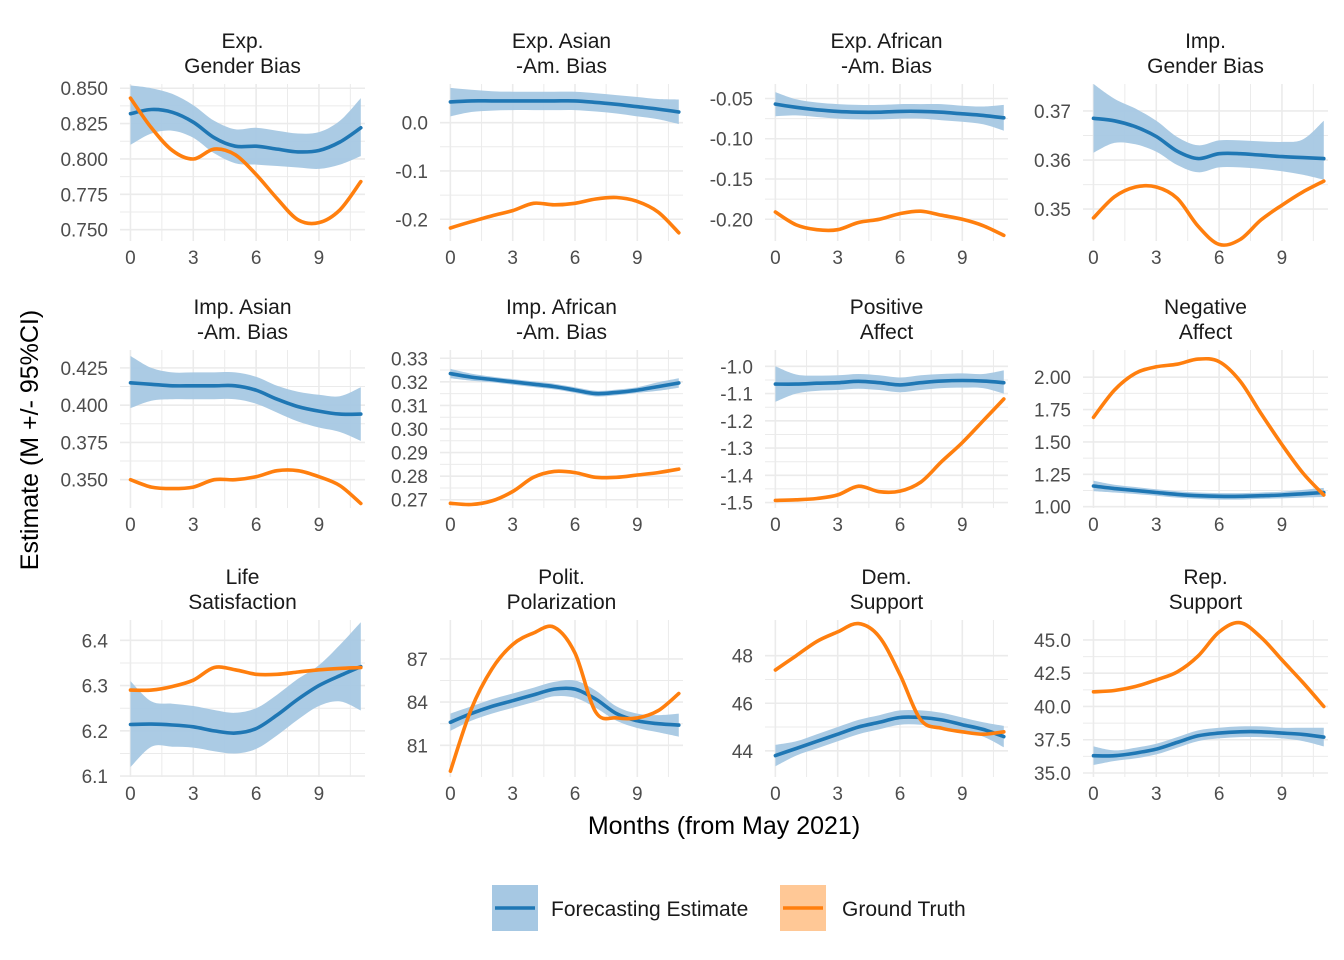 Image resolution: width=1344 pixels, height=960 pixels. Describe the element at coordinates (743, 752) in the screenshot. I see `y-tick-label: 44` at that location.